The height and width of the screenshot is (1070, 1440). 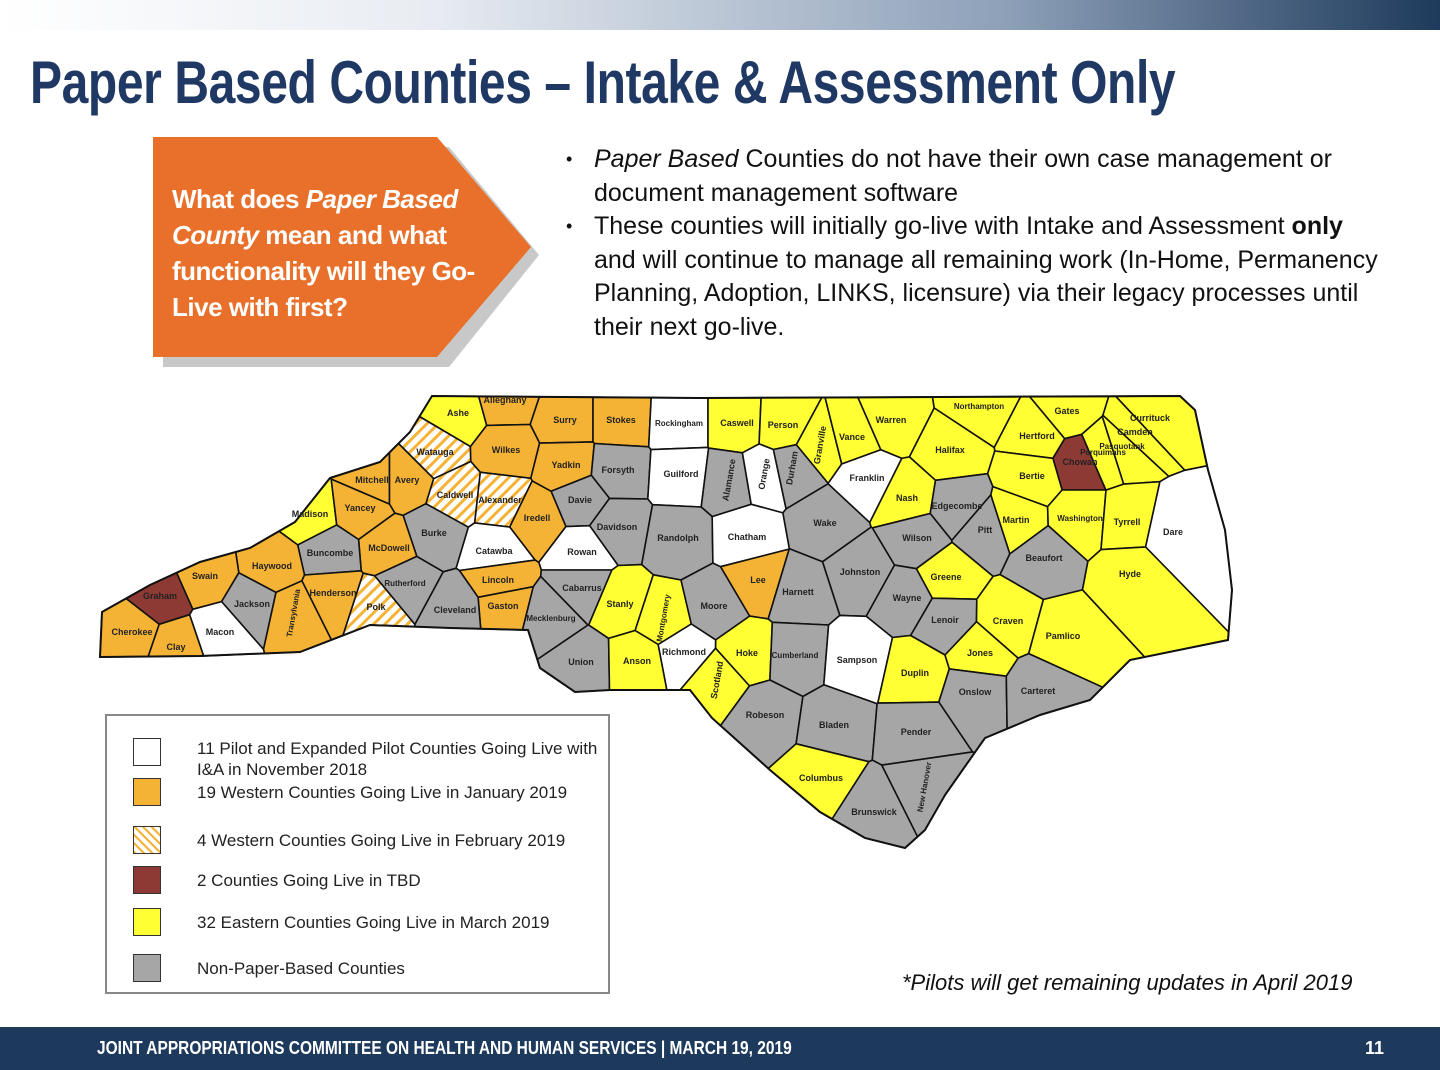 I want to click on county-label: Franklin, so click(x=866, y=478).